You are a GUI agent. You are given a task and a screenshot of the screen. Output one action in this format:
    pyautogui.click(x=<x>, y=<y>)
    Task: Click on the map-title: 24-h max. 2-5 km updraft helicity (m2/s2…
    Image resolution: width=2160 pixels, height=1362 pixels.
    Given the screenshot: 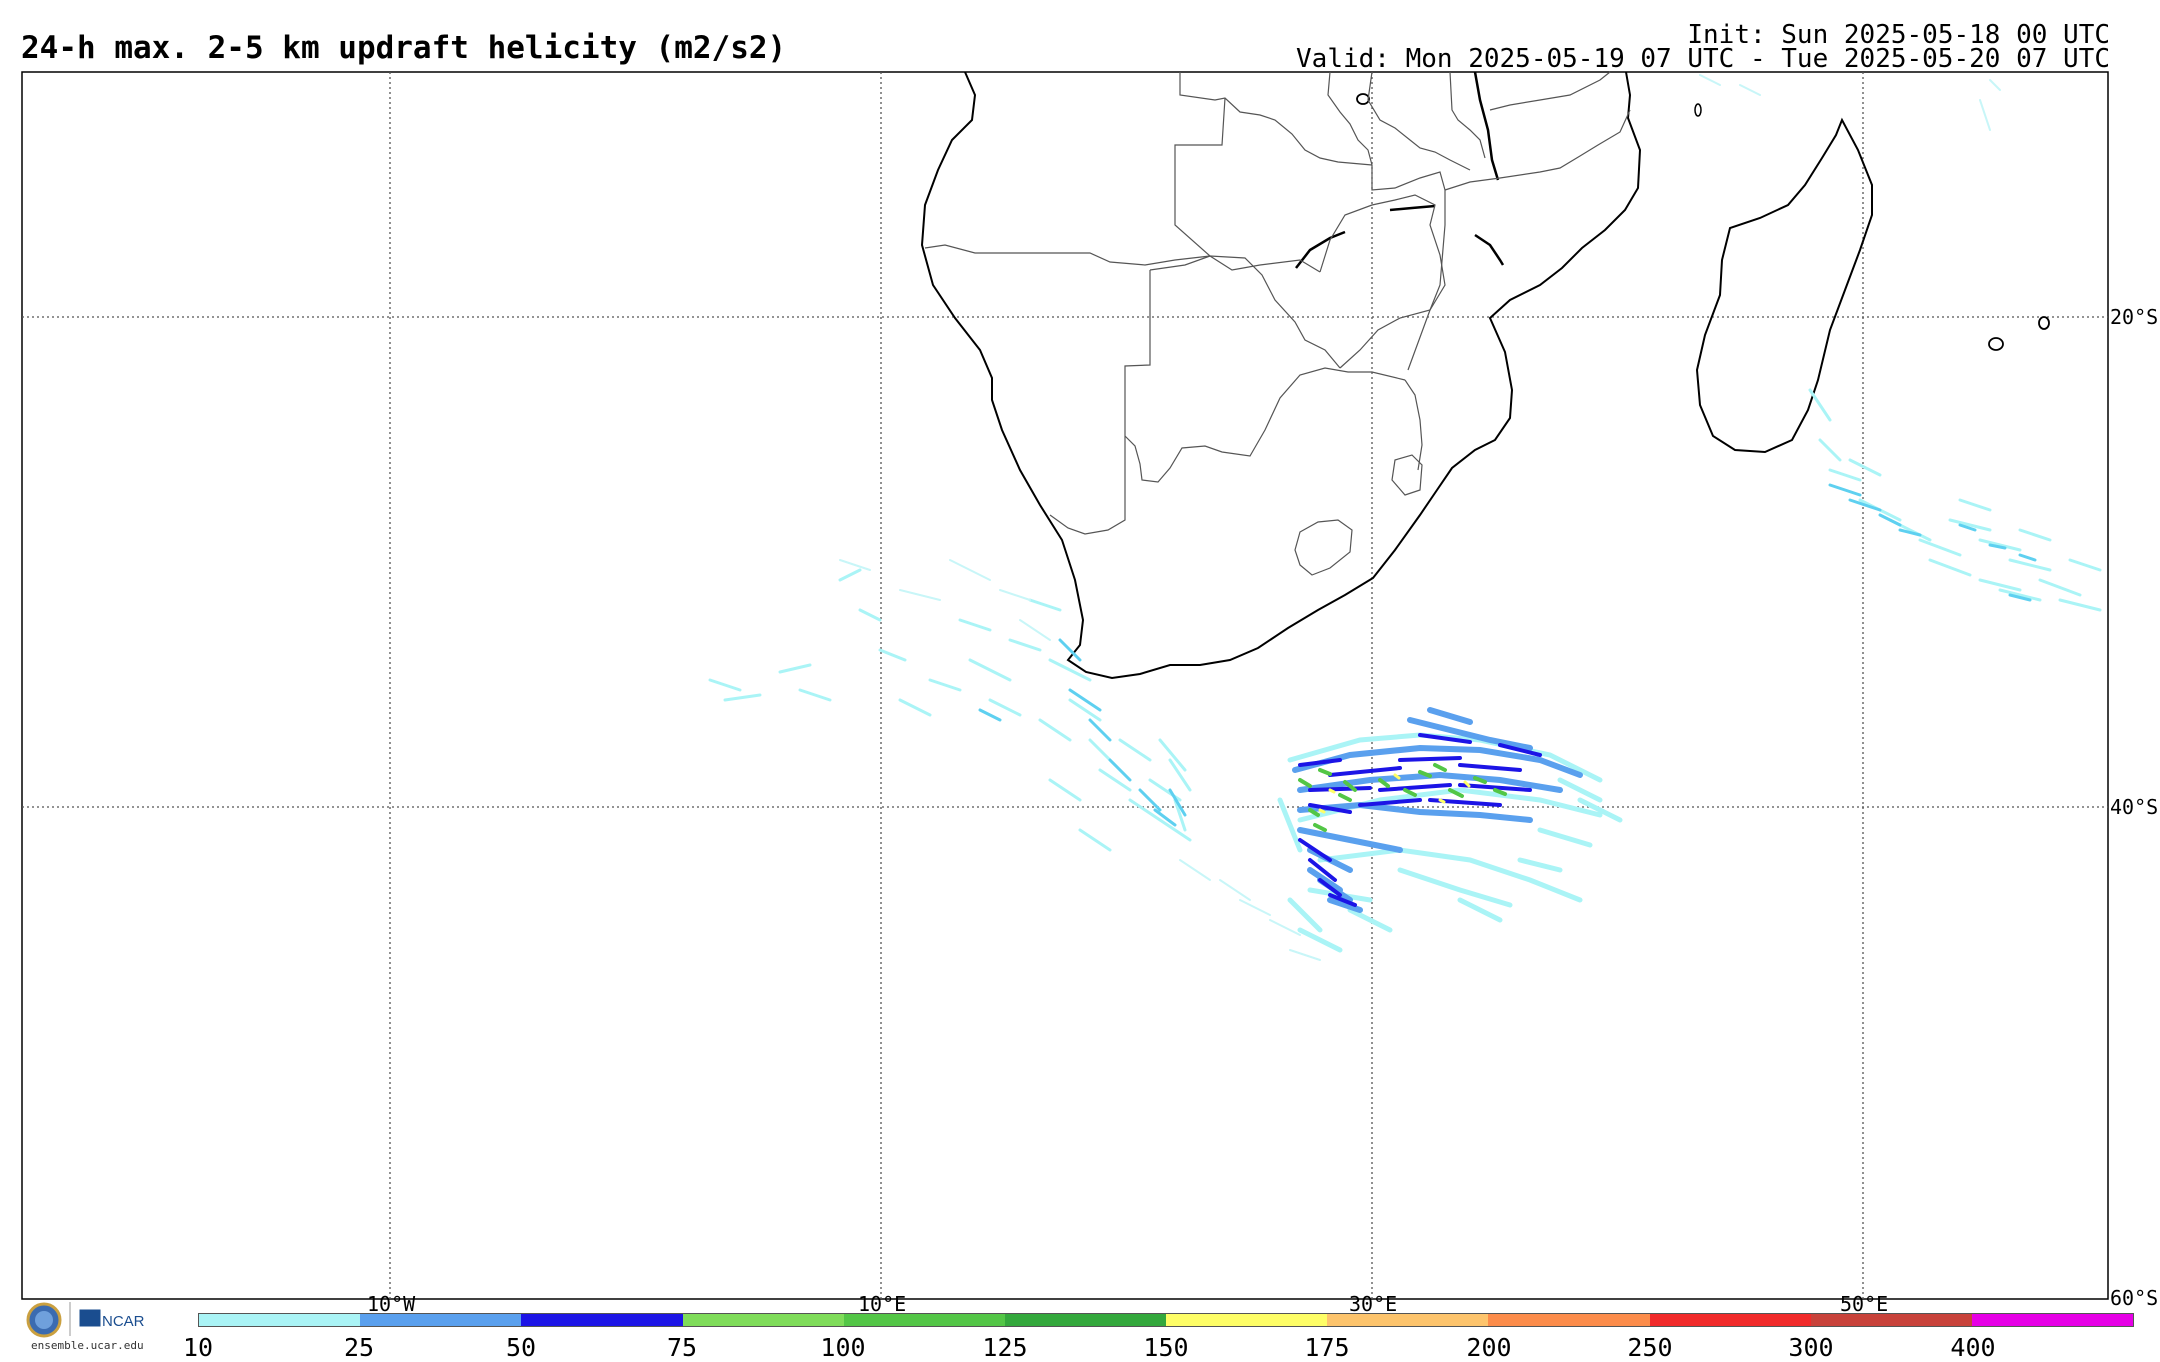 What is the action you would take?
    pyautogui.click(x=404, y=48)
    